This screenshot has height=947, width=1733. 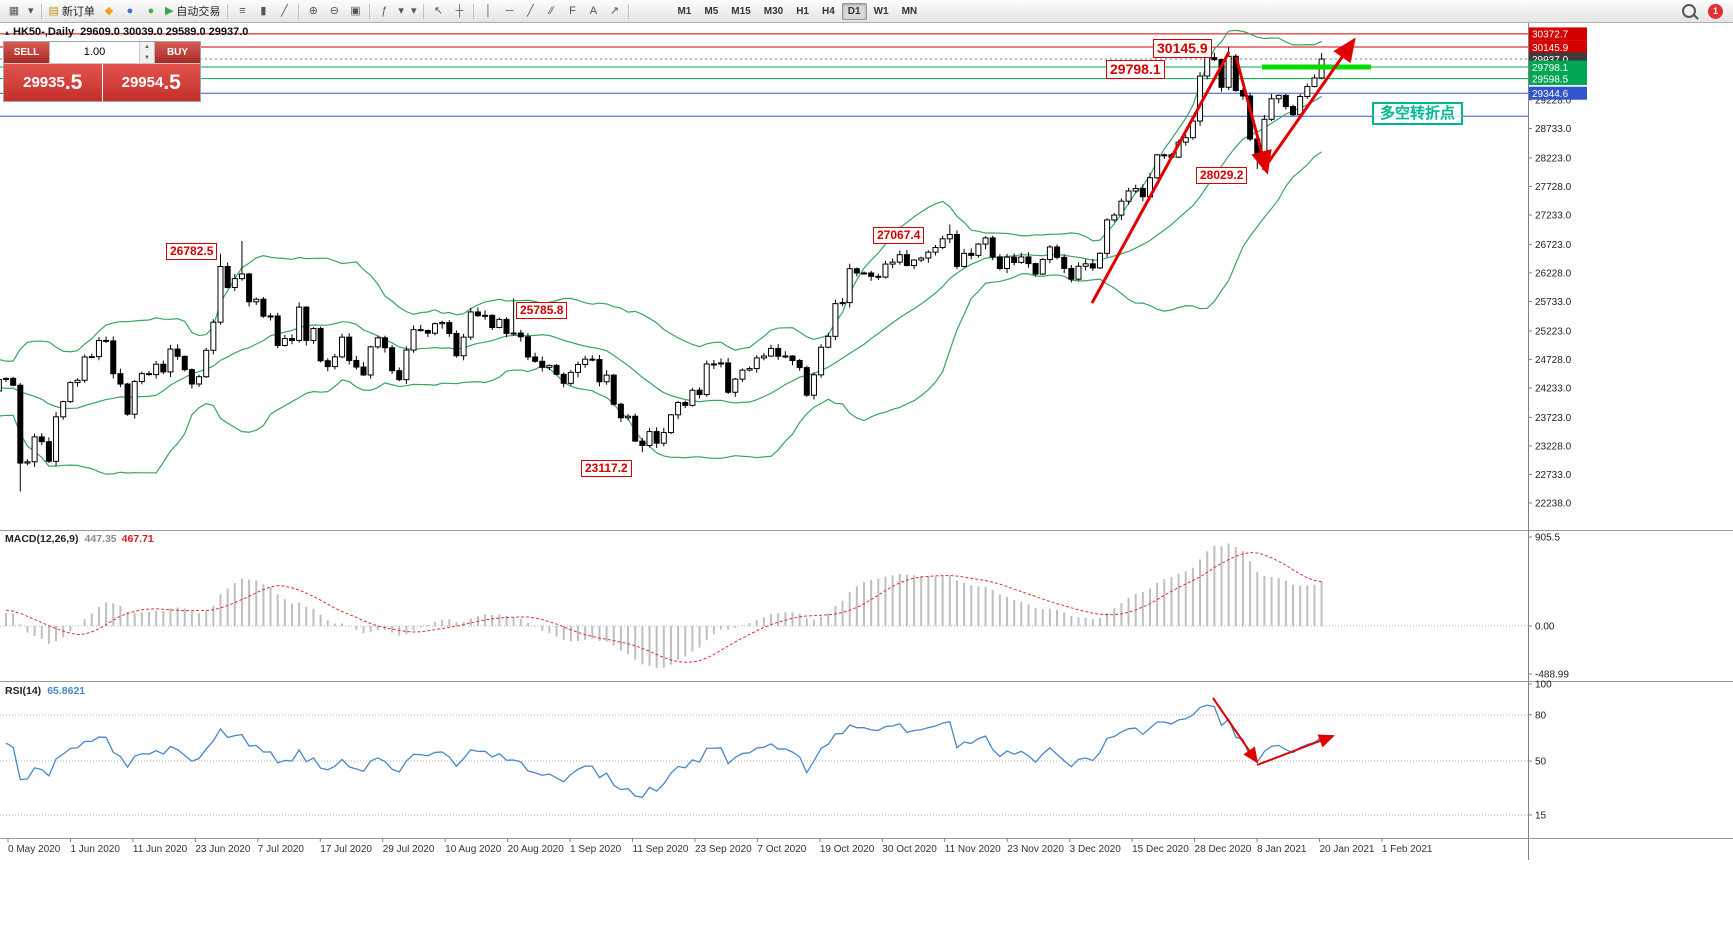 I want to click on volume-stepper: 1.00 ▲ ▼, so click(x=102, y=52).